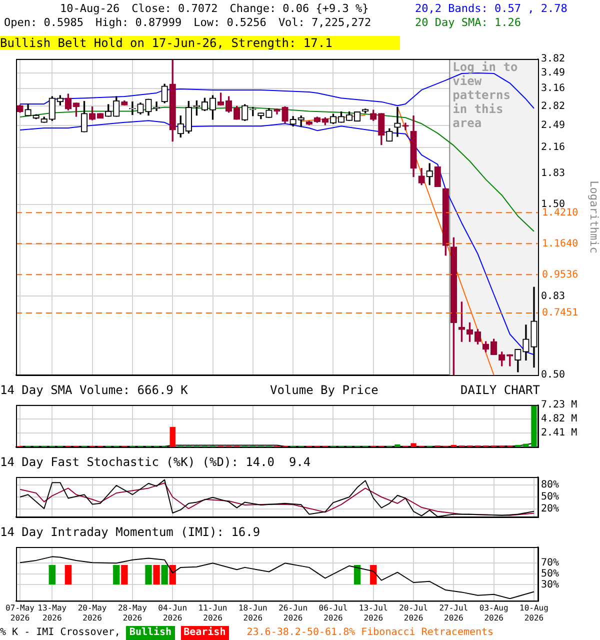 The width and height of the screenshot is (600, 640). Describe the element at coordinates (253, 613) in the screenshot. I see `x-tick-label: 18-Jun 2026` at that location.